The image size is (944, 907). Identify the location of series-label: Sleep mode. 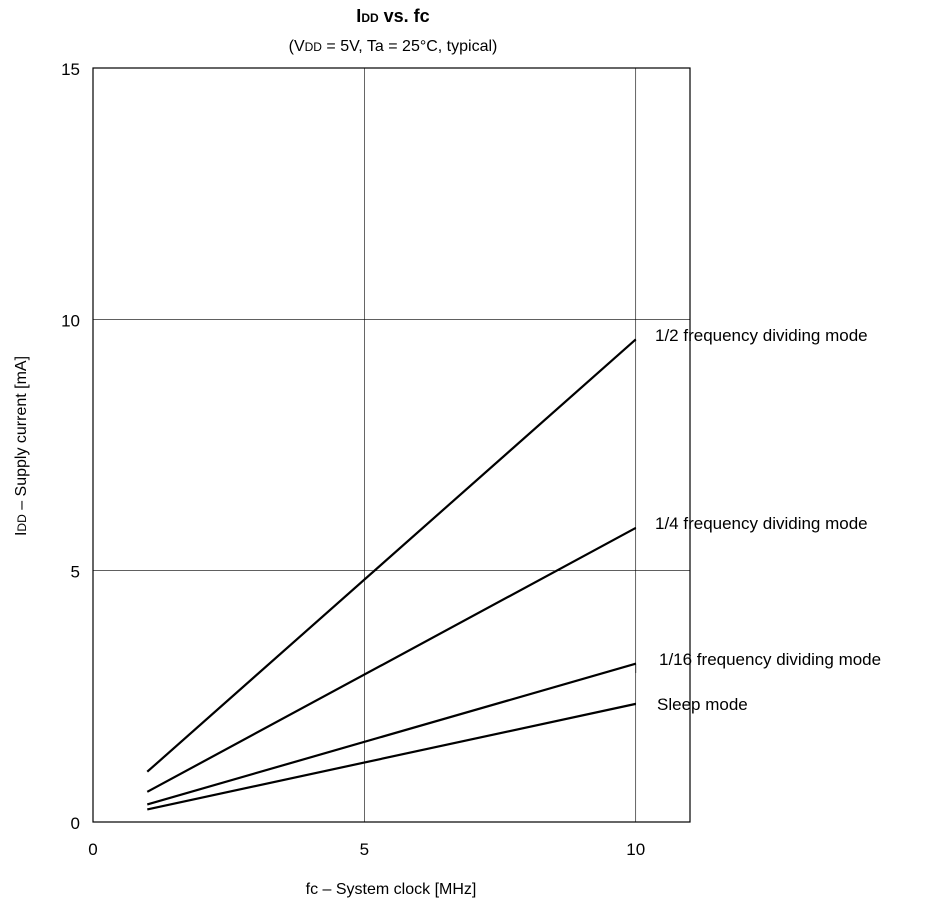
(702, 704).